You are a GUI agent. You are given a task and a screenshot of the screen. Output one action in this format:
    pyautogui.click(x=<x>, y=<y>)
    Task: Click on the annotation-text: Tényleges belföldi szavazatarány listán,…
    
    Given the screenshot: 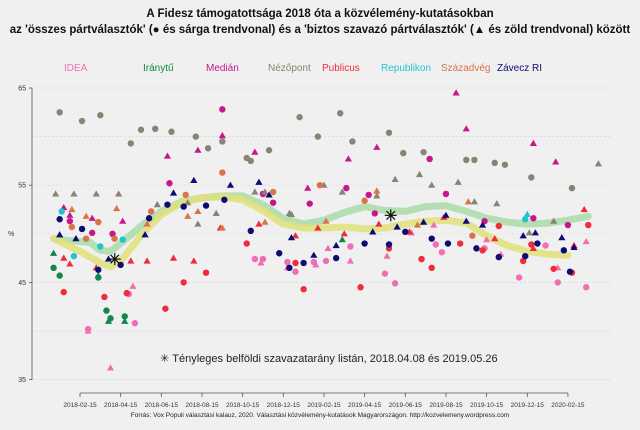 What is the action you would take?
    pyautogui.click(x=335, y=359)
    